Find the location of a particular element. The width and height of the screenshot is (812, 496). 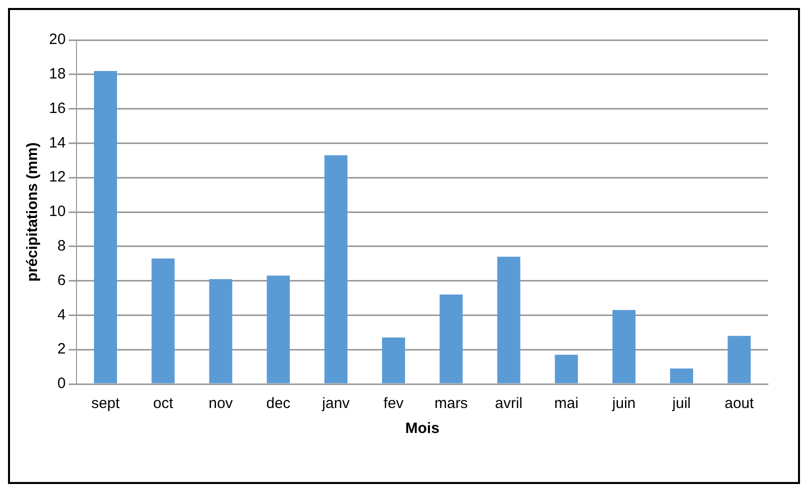

y-tick-label: 18 is located at coordinates (57, 74).